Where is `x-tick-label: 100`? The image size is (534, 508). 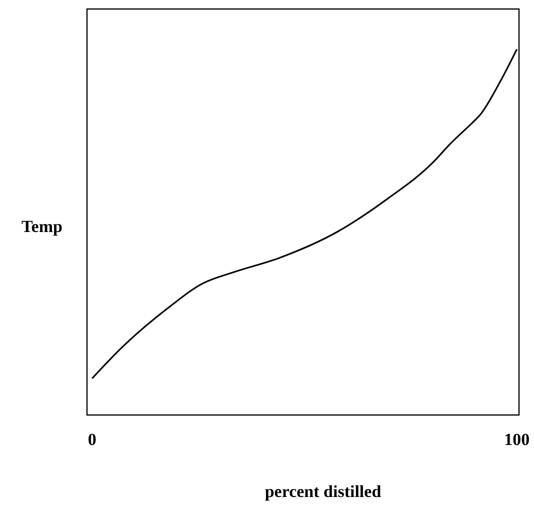 x-tick-label: 100 is located at coordinates (517, 439).